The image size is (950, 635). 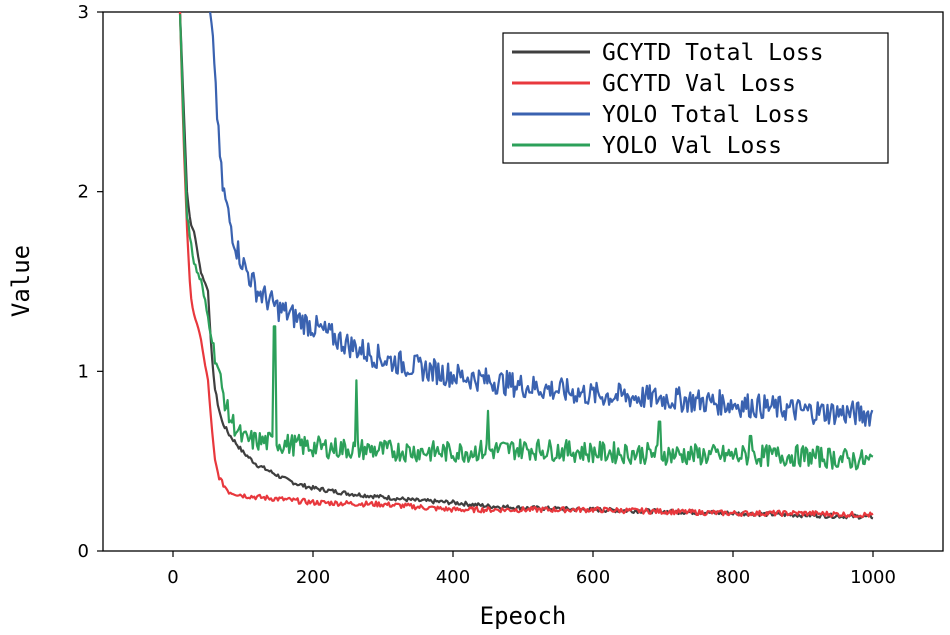 I want to click on y-tick-label: 3, so click(x=83, y=12).